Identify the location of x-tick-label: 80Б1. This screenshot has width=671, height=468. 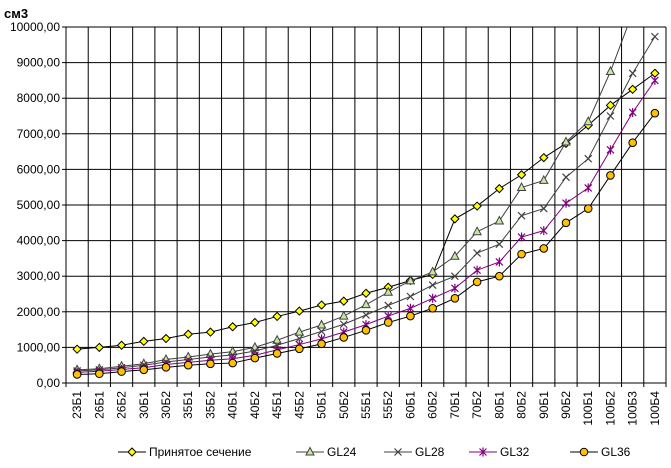
(499, 405).